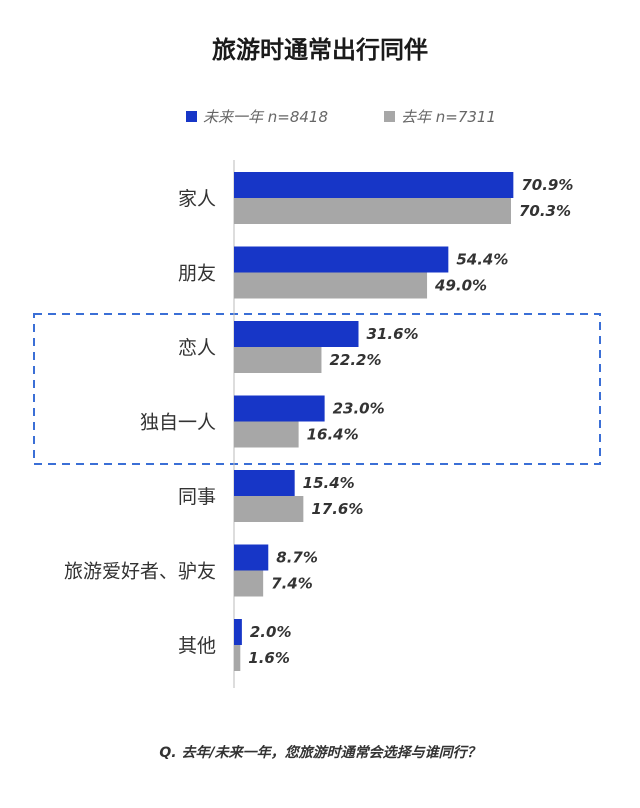 The width and height of the screenshot is (640, 808). What do you see at coordinates (460, 286) in the screenshot?
I see `value-label-last-year: 49.0%` at bounding box center [460, 286].